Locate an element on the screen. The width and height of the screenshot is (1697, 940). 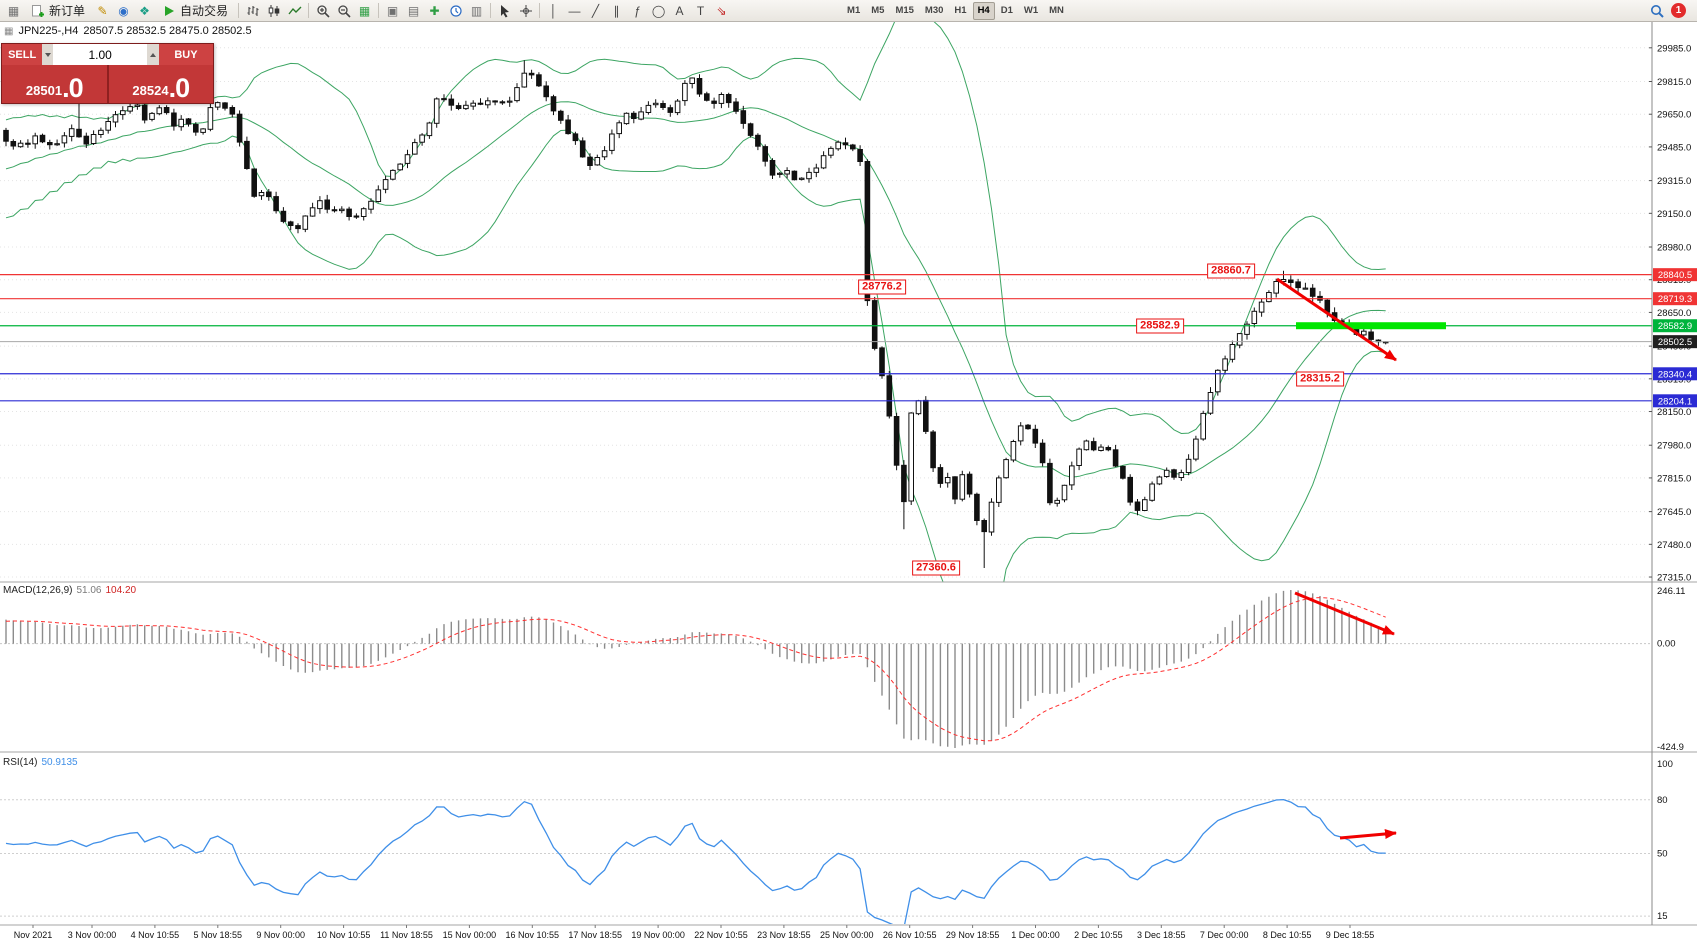
svg-text: Nov 2021 is located at coordinates (33, 935).